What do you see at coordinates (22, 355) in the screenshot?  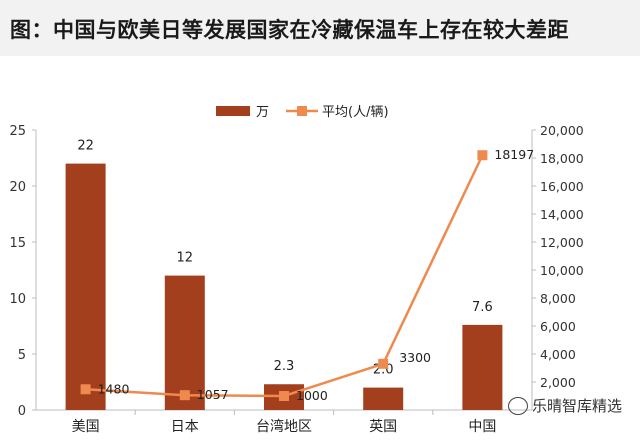 I see `left-axis-tick-label: 5` at bounding box center [22, 355].